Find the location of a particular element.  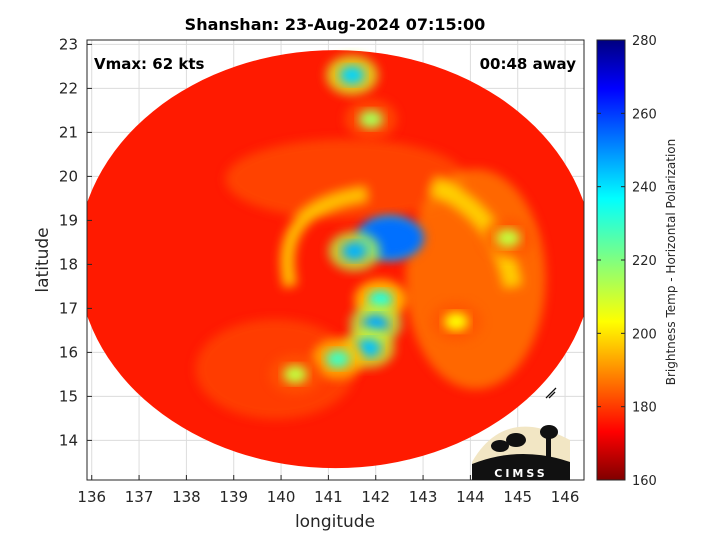

y-axis-title: latitude is located at coordinates (43, 259).